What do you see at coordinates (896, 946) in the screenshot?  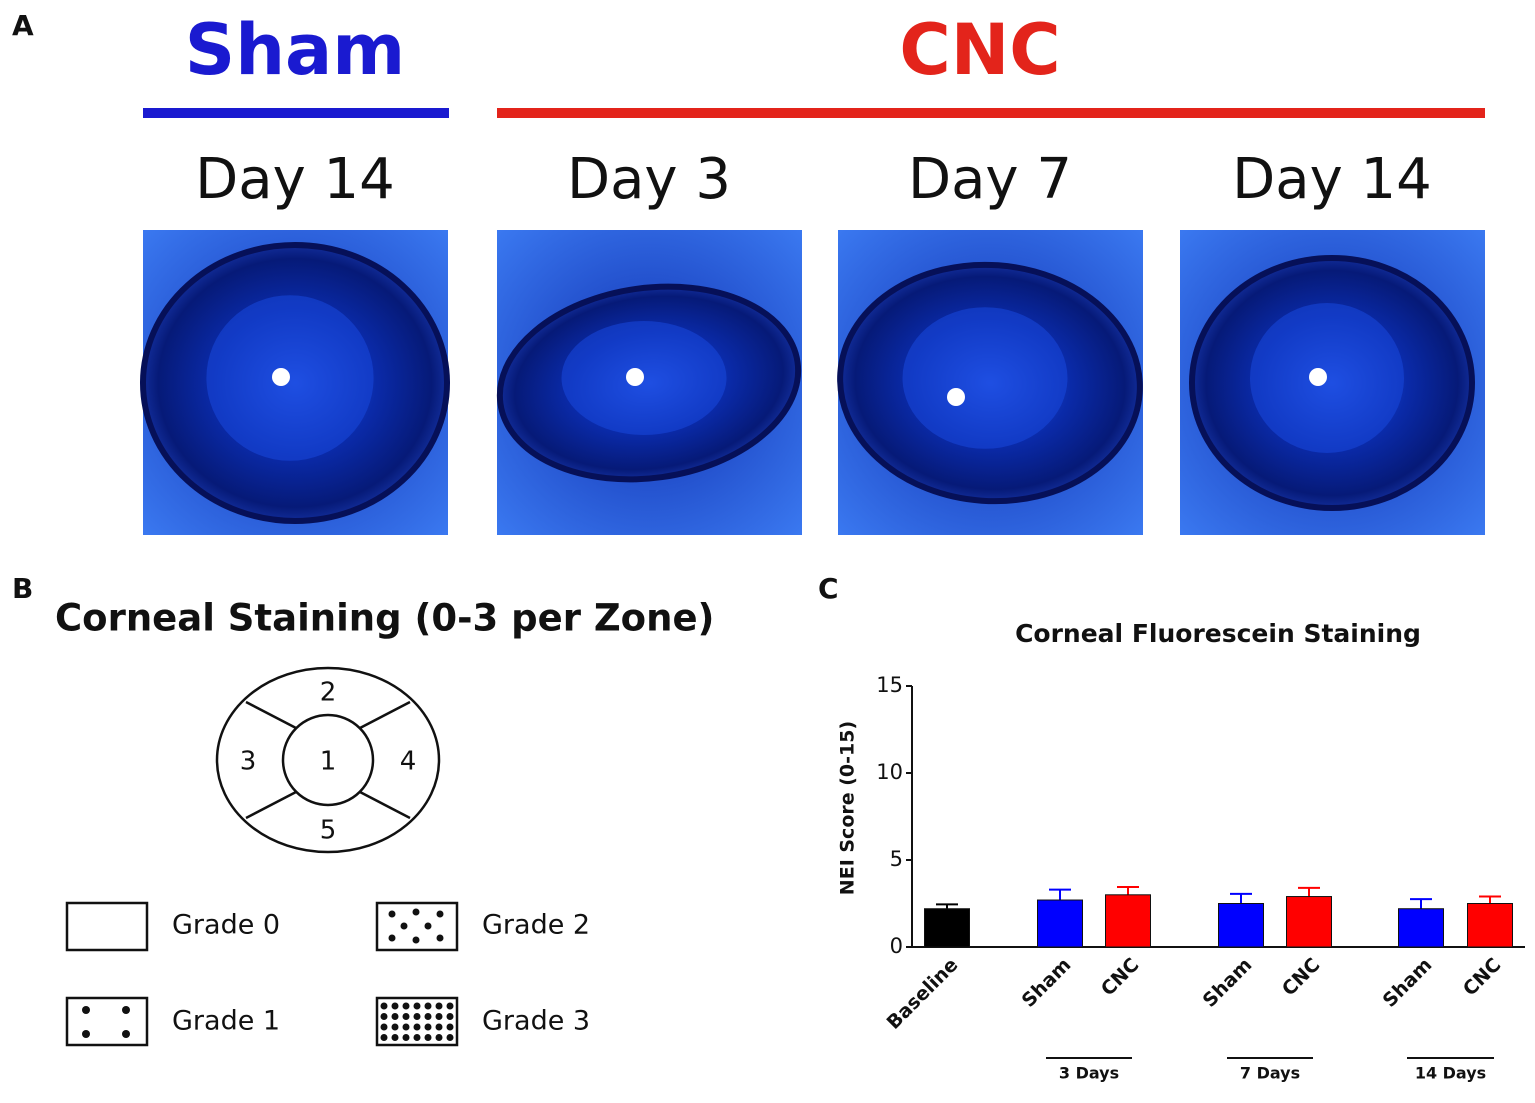 I see `y-tick-label: 0` at bounding box center [896, 946].